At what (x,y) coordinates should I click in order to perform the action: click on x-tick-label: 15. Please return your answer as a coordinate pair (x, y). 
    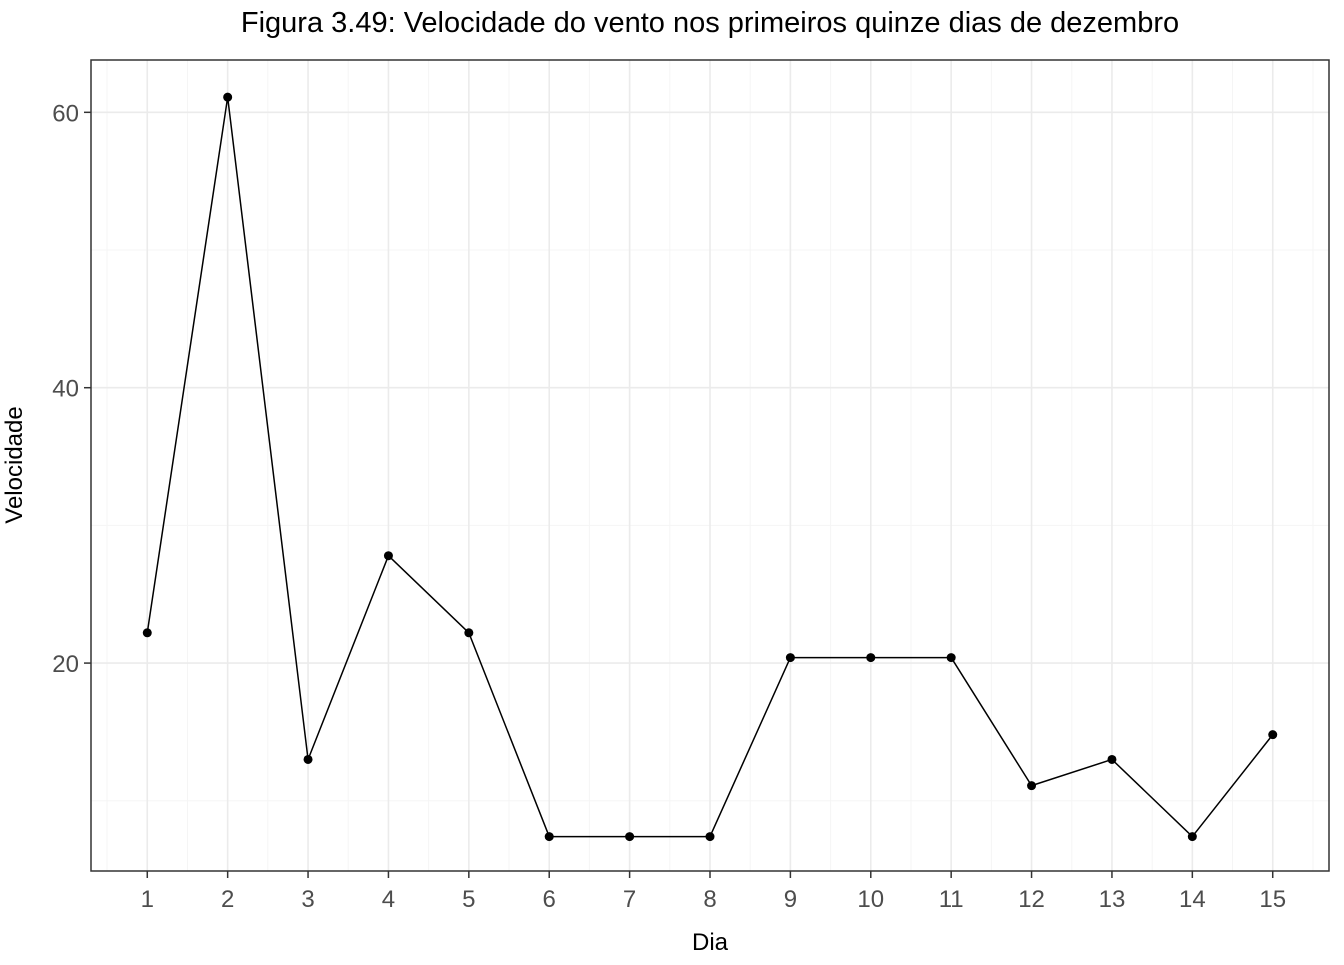
    Looking at the image, I should click on (1272, 899).